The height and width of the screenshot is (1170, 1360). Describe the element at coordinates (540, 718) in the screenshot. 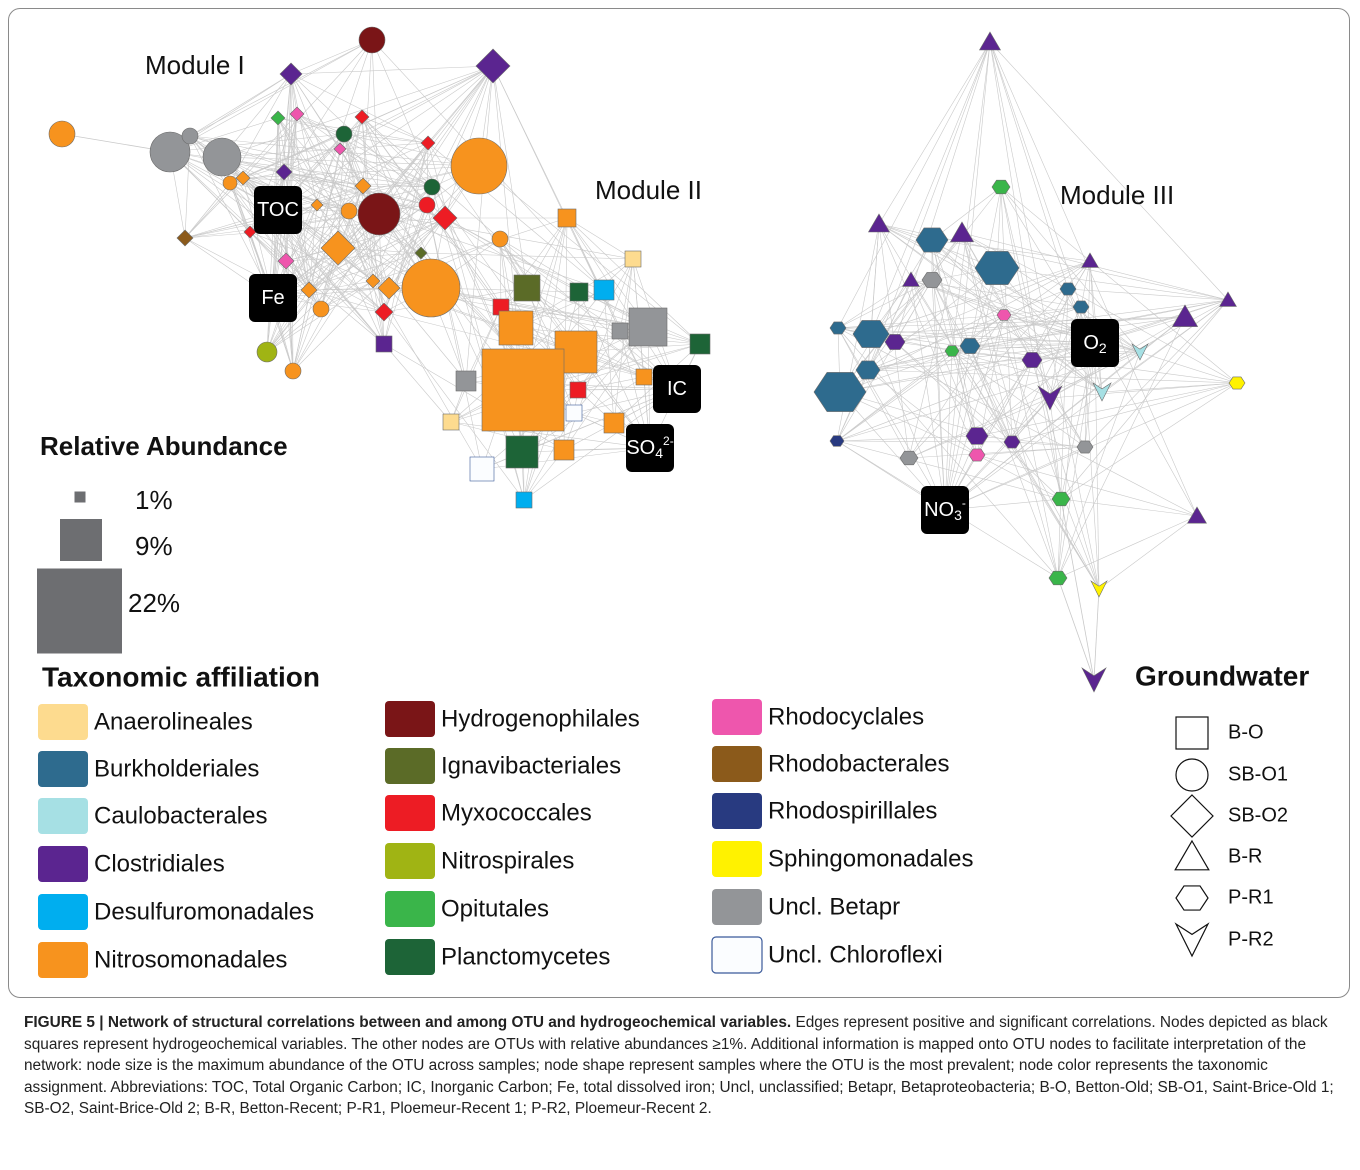

I see `taxonomy-label: Hydrogenophilales` at that location.